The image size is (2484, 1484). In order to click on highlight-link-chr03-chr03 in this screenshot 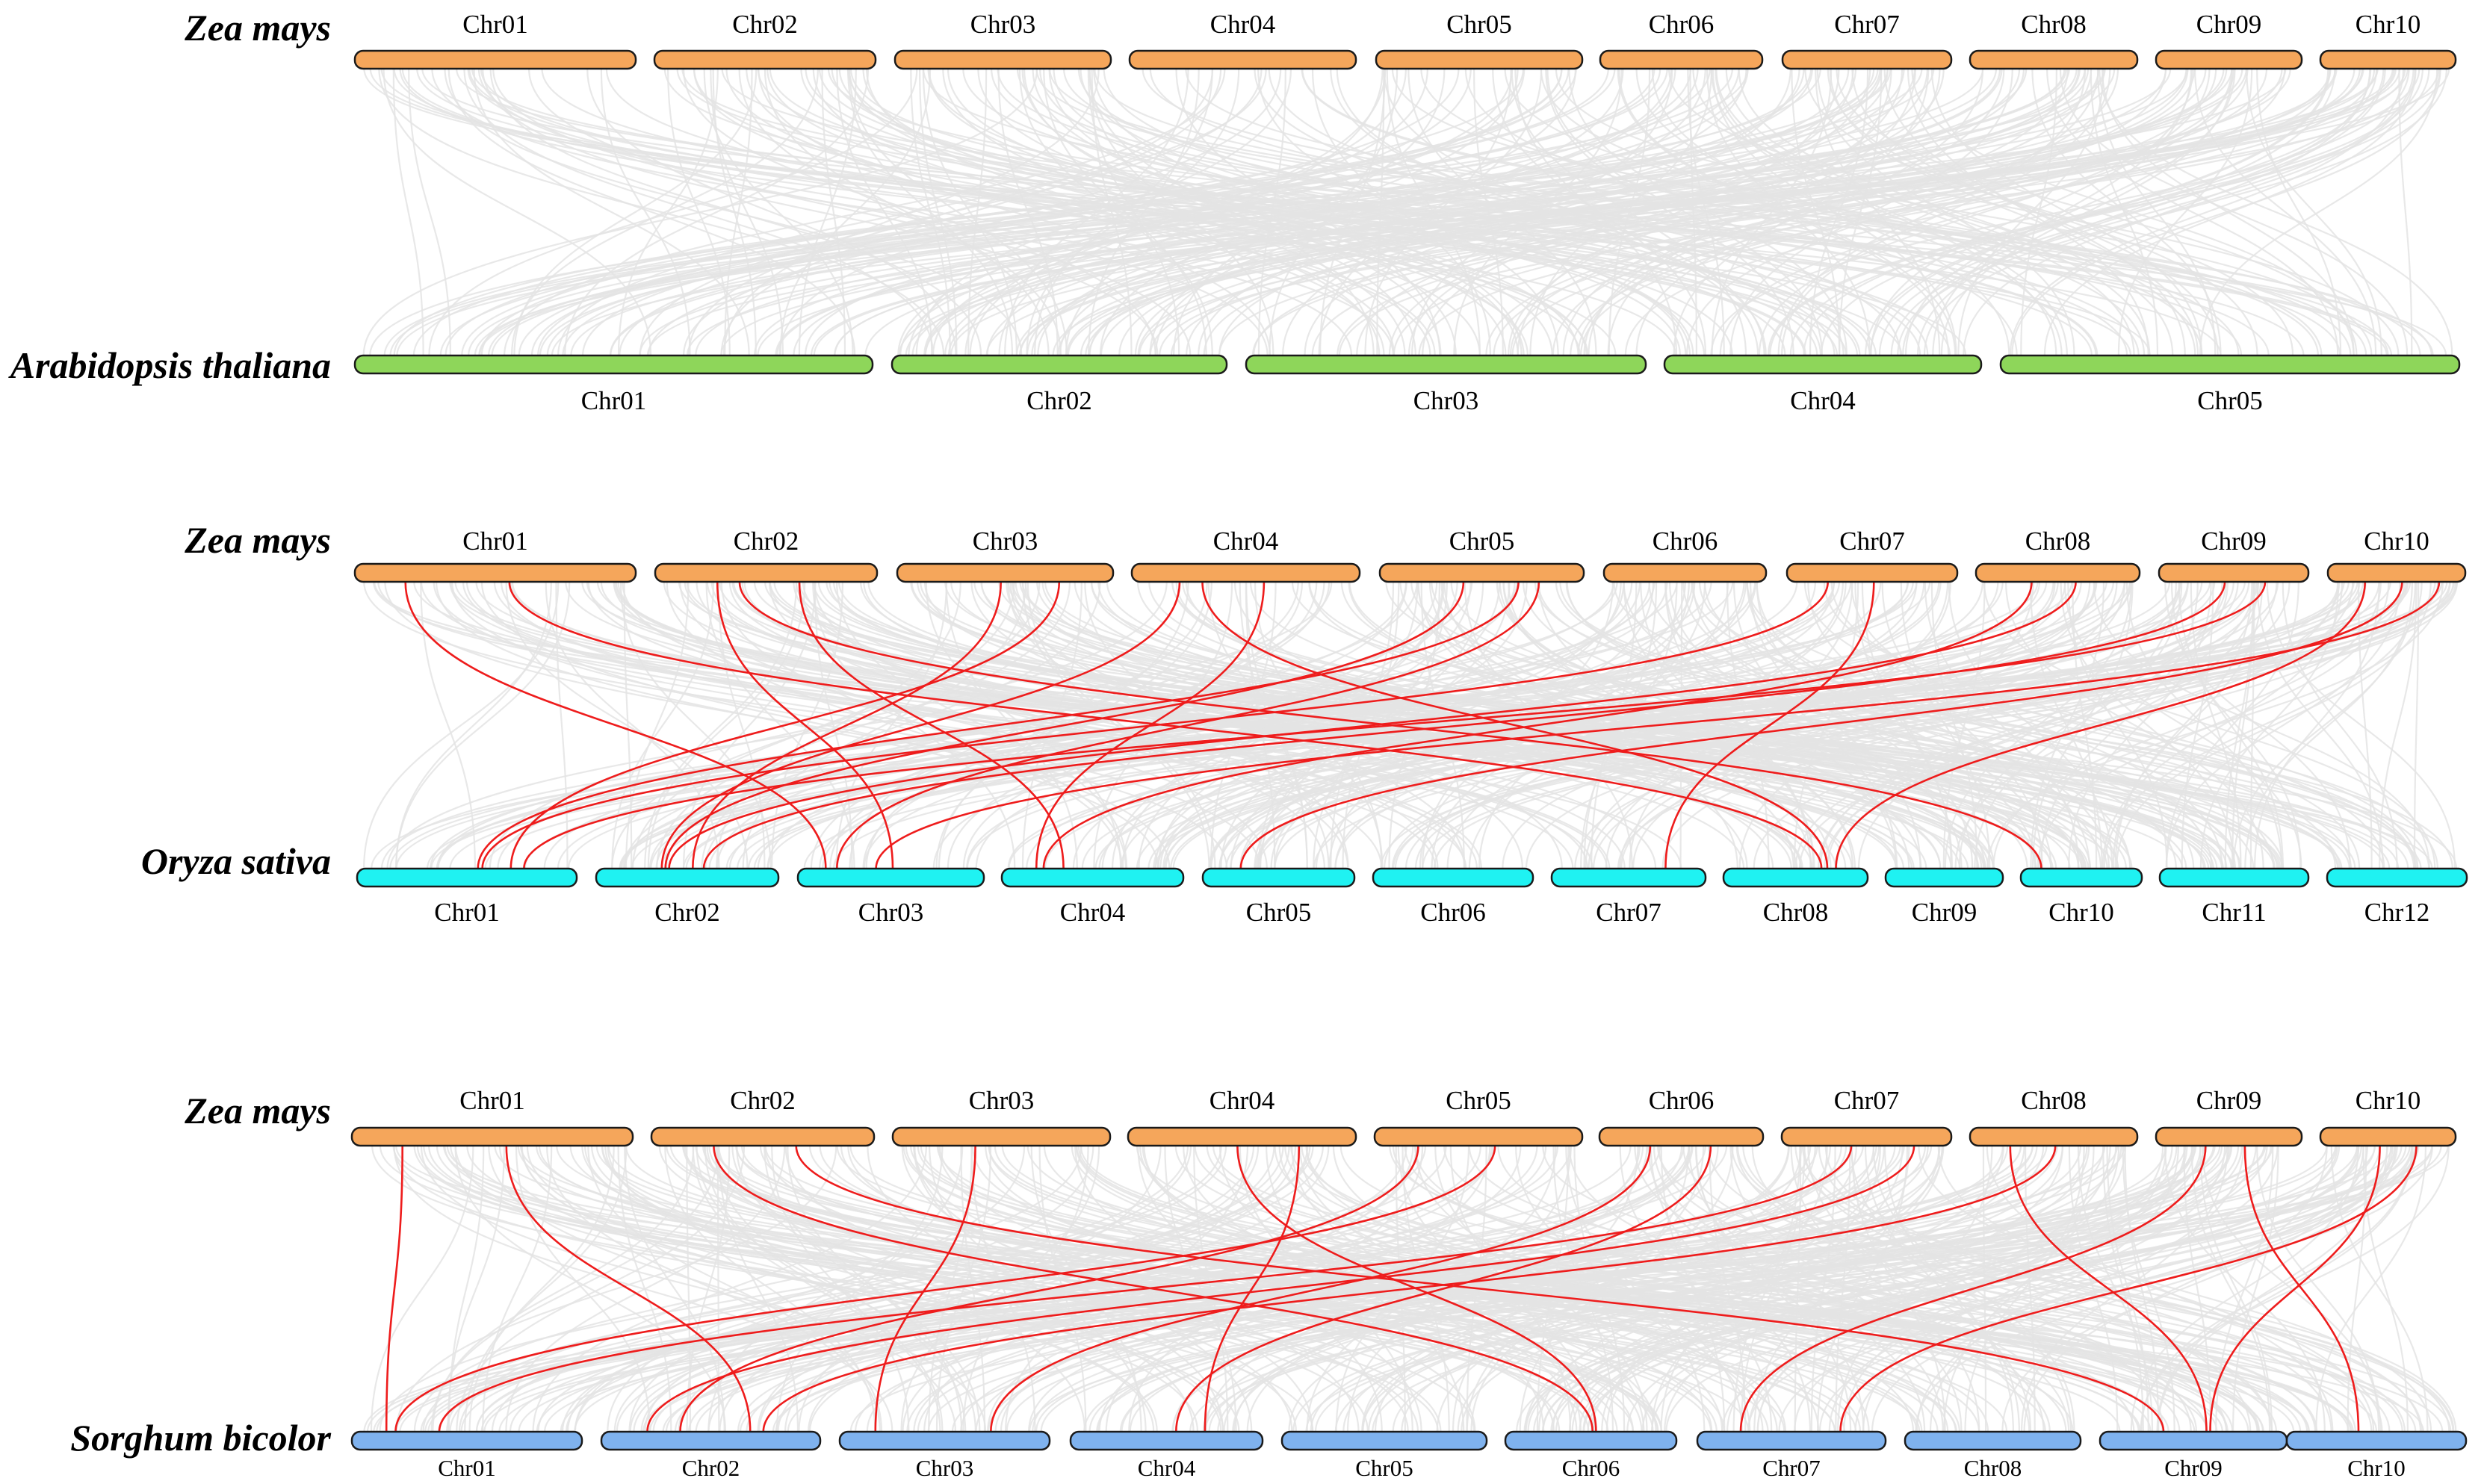, I will do `click(925, 1289)`.